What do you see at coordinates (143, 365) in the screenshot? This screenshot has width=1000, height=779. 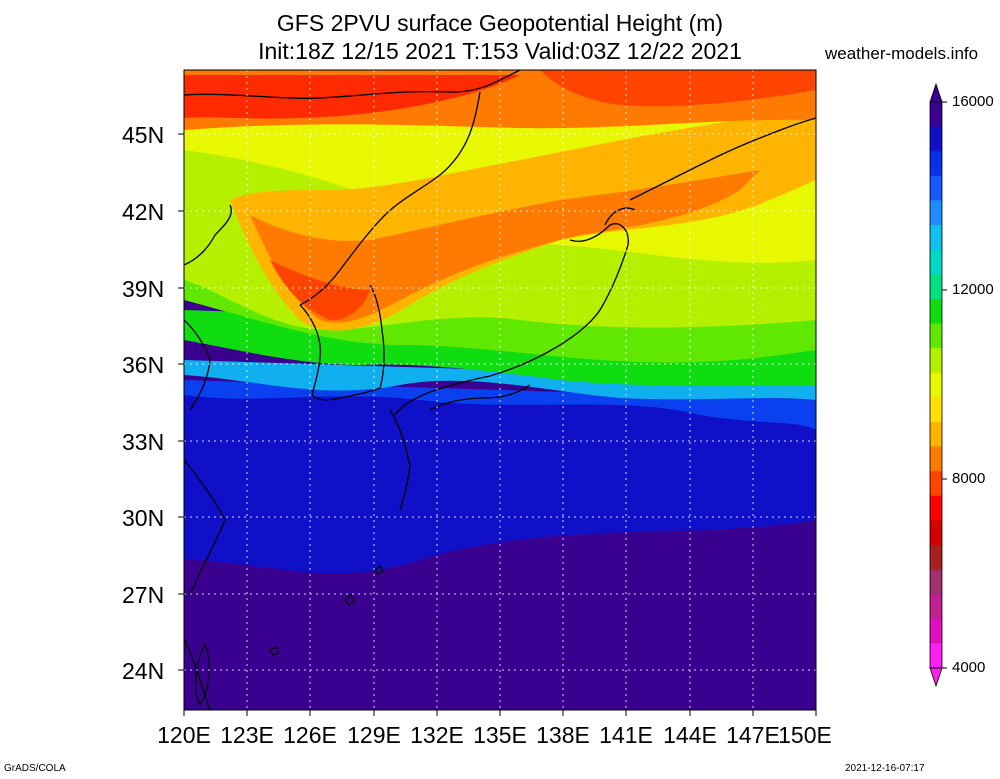 I see `lat-label-36n: 36N` at bounding box center [143, 365].